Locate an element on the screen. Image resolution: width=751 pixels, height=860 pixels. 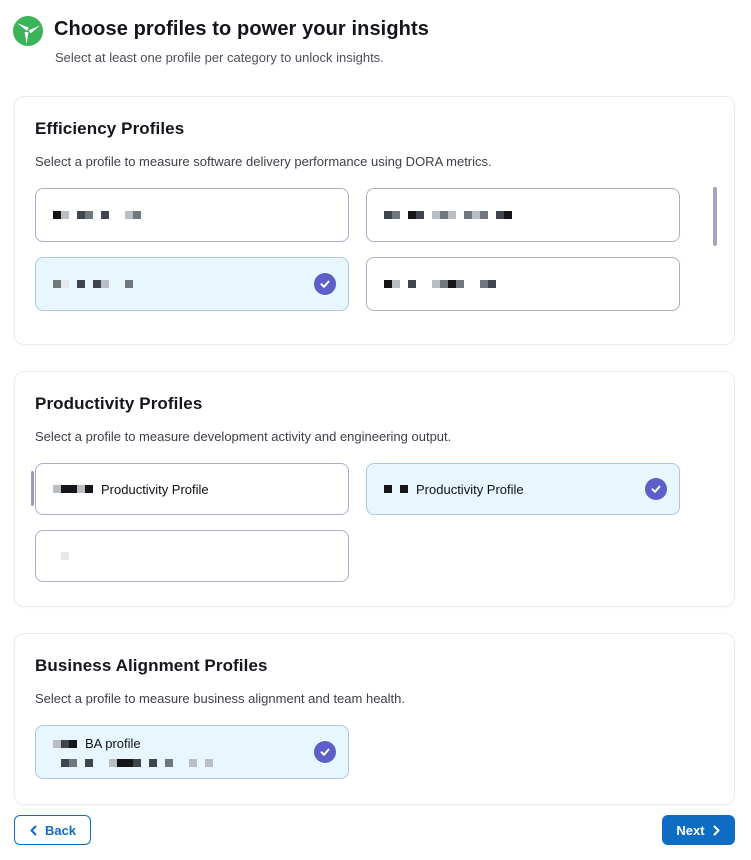
section-title: Efficiency Profiles is located at coordinates (110, 128).